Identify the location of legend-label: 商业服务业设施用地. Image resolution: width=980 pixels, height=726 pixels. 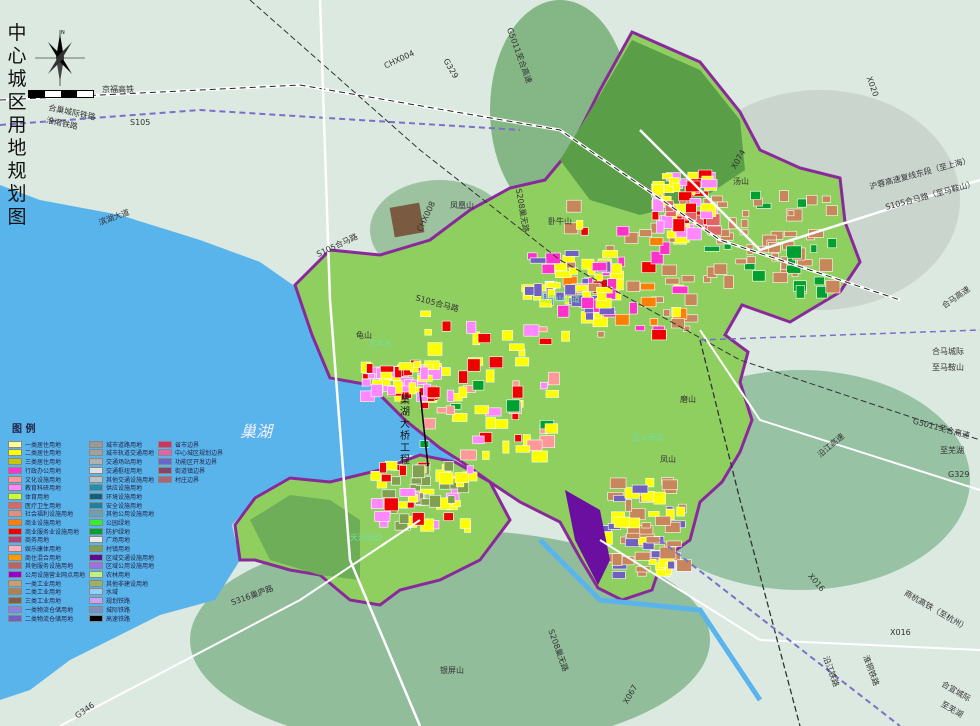
(52, 532).